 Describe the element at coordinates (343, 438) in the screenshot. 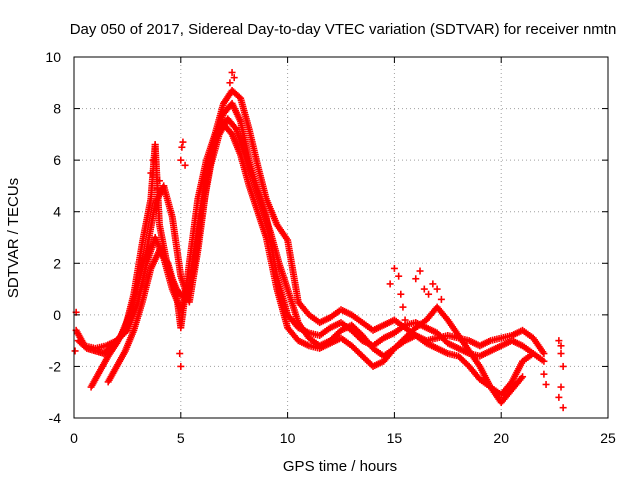

I see `x-tick-labels: 0 5 10 15 20 25` at that location.